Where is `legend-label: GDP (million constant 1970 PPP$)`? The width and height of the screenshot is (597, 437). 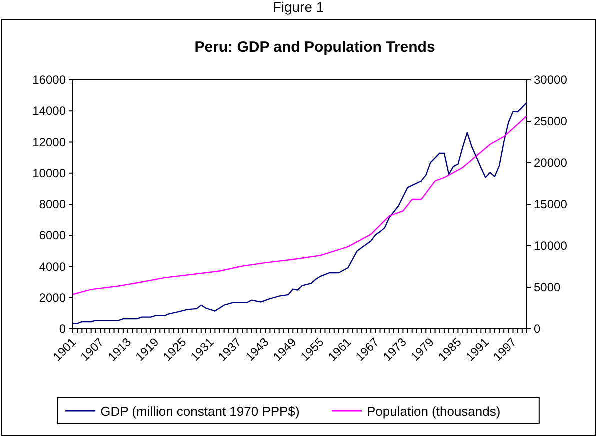 legend-label: GDP (million constant 1970 PPP$) is located at coordinates (200, 411).